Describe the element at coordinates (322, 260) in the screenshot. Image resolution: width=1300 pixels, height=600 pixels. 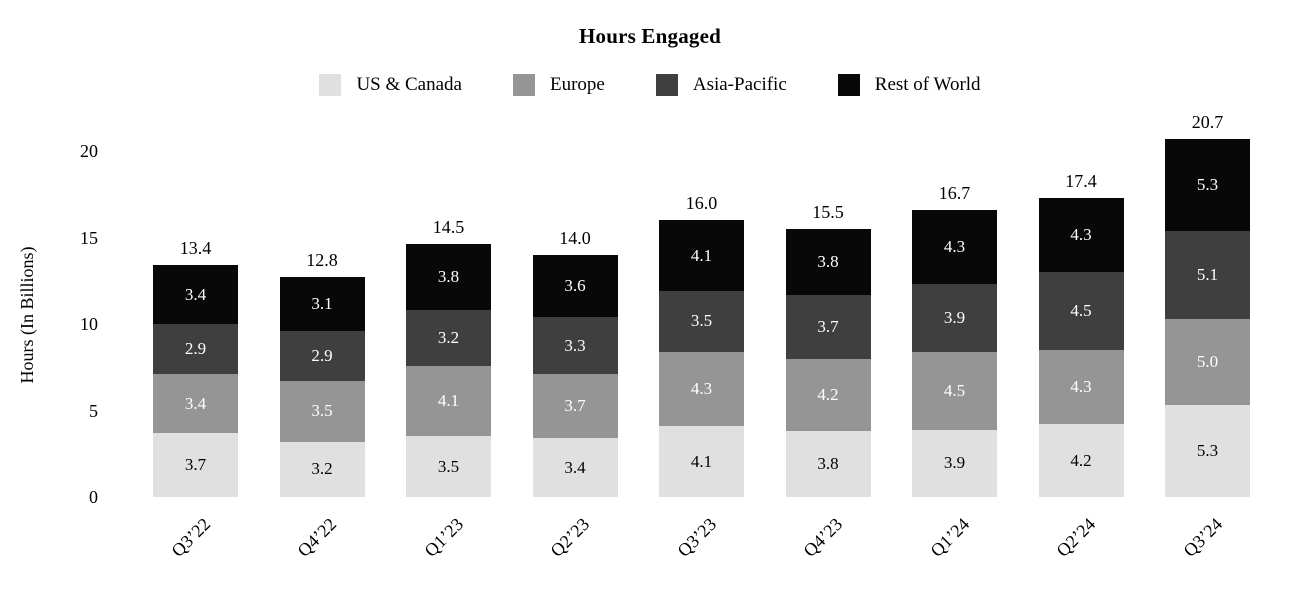
I see `bar-total-label: 12.8` at that location.